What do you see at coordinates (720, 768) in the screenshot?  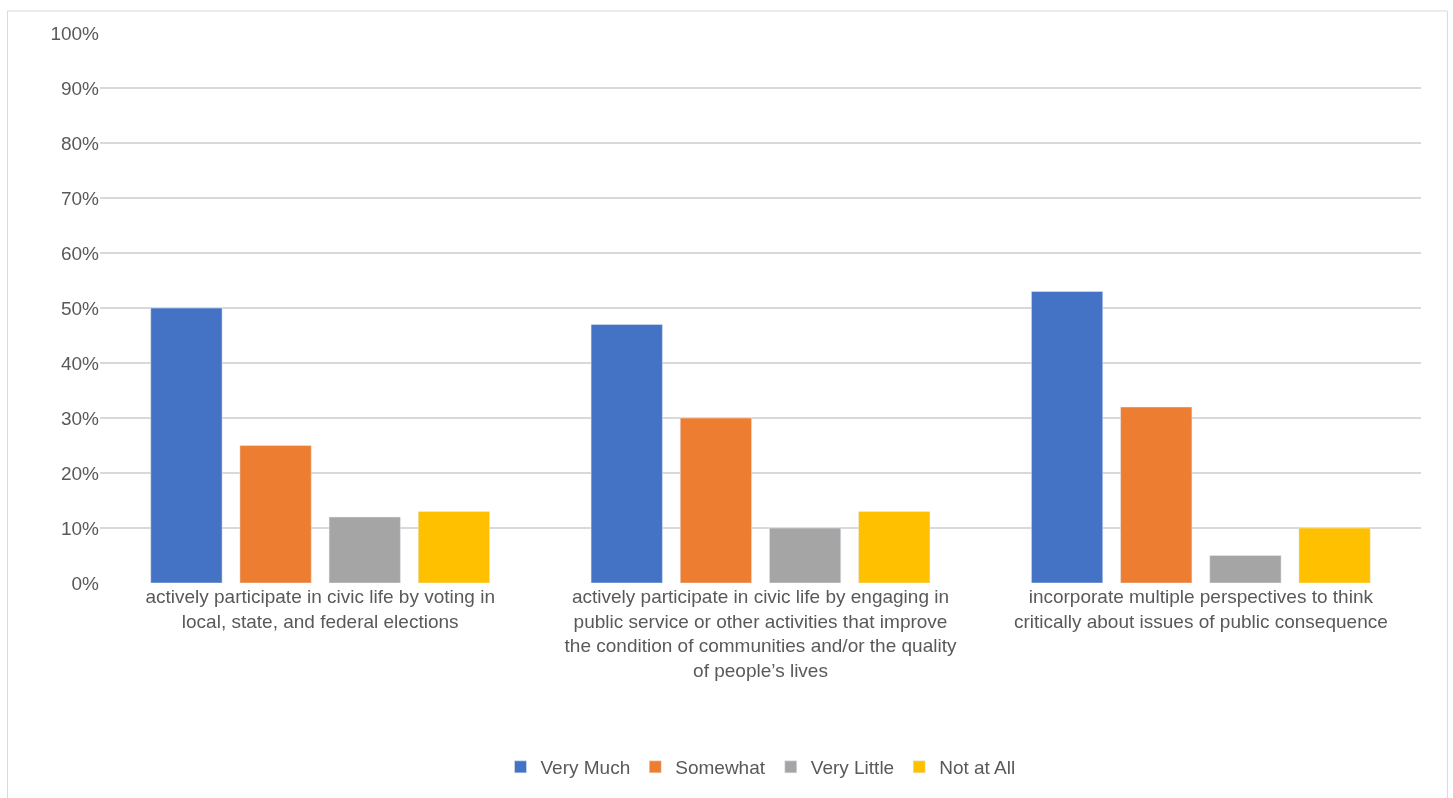 I see `legend-label: Somewhat` at bounding box center [720, 768].